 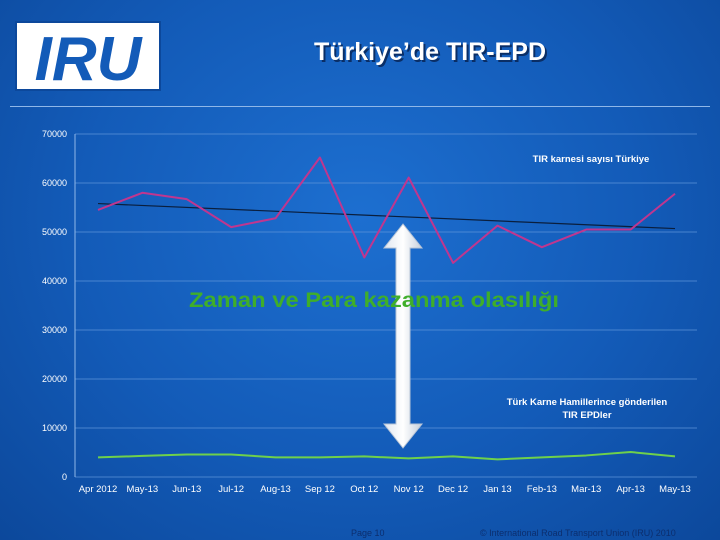 What do you see at coordinates (497, 489) in the screenshot?
I see `x-tick-label: Jan 13` at bounding box center [497, 489].